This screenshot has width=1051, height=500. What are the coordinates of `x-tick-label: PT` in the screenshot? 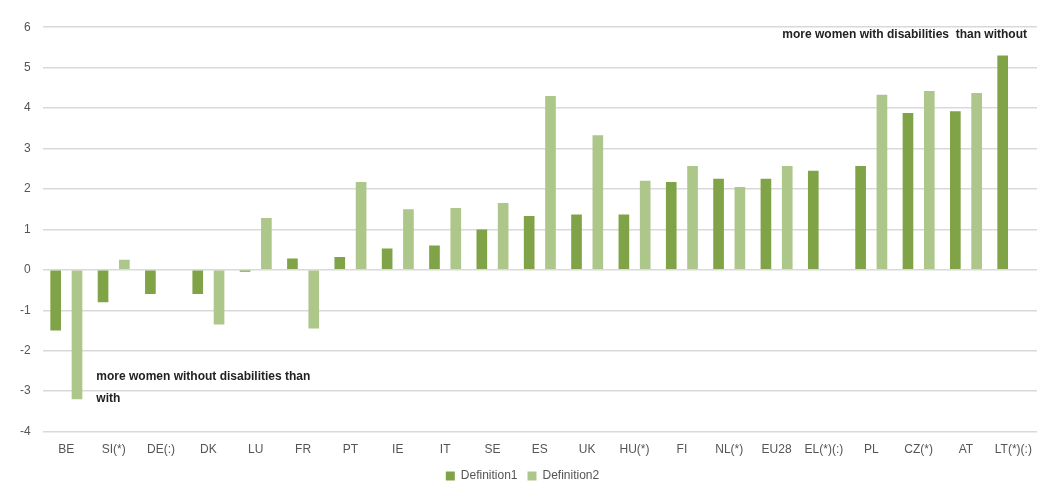 It's located at (350, 449).